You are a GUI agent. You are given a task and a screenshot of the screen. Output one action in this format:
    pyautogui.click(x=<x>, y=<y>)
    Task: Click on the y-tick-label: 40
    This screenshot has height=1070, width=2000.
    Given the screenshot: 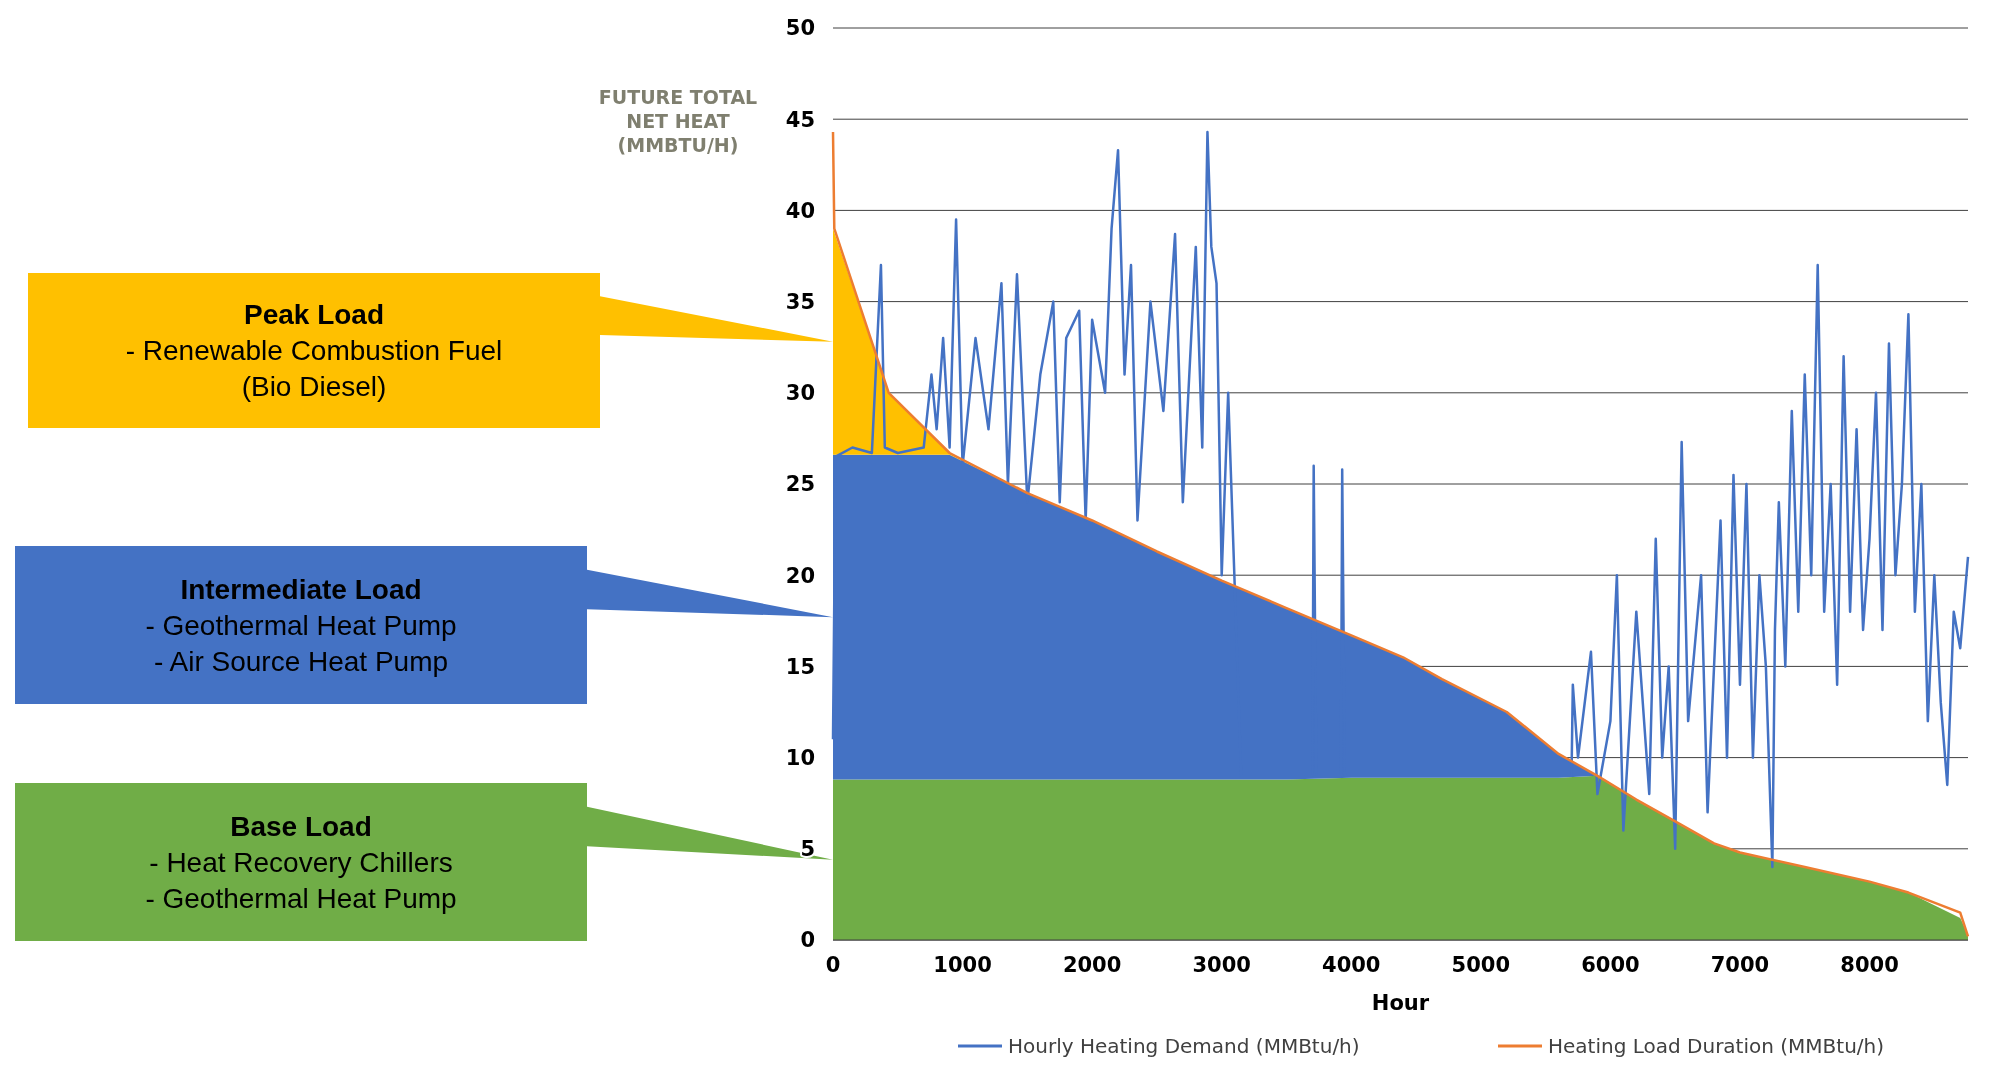 What is the action you would take?
    pyautogui.click(x=800, y=210)
    